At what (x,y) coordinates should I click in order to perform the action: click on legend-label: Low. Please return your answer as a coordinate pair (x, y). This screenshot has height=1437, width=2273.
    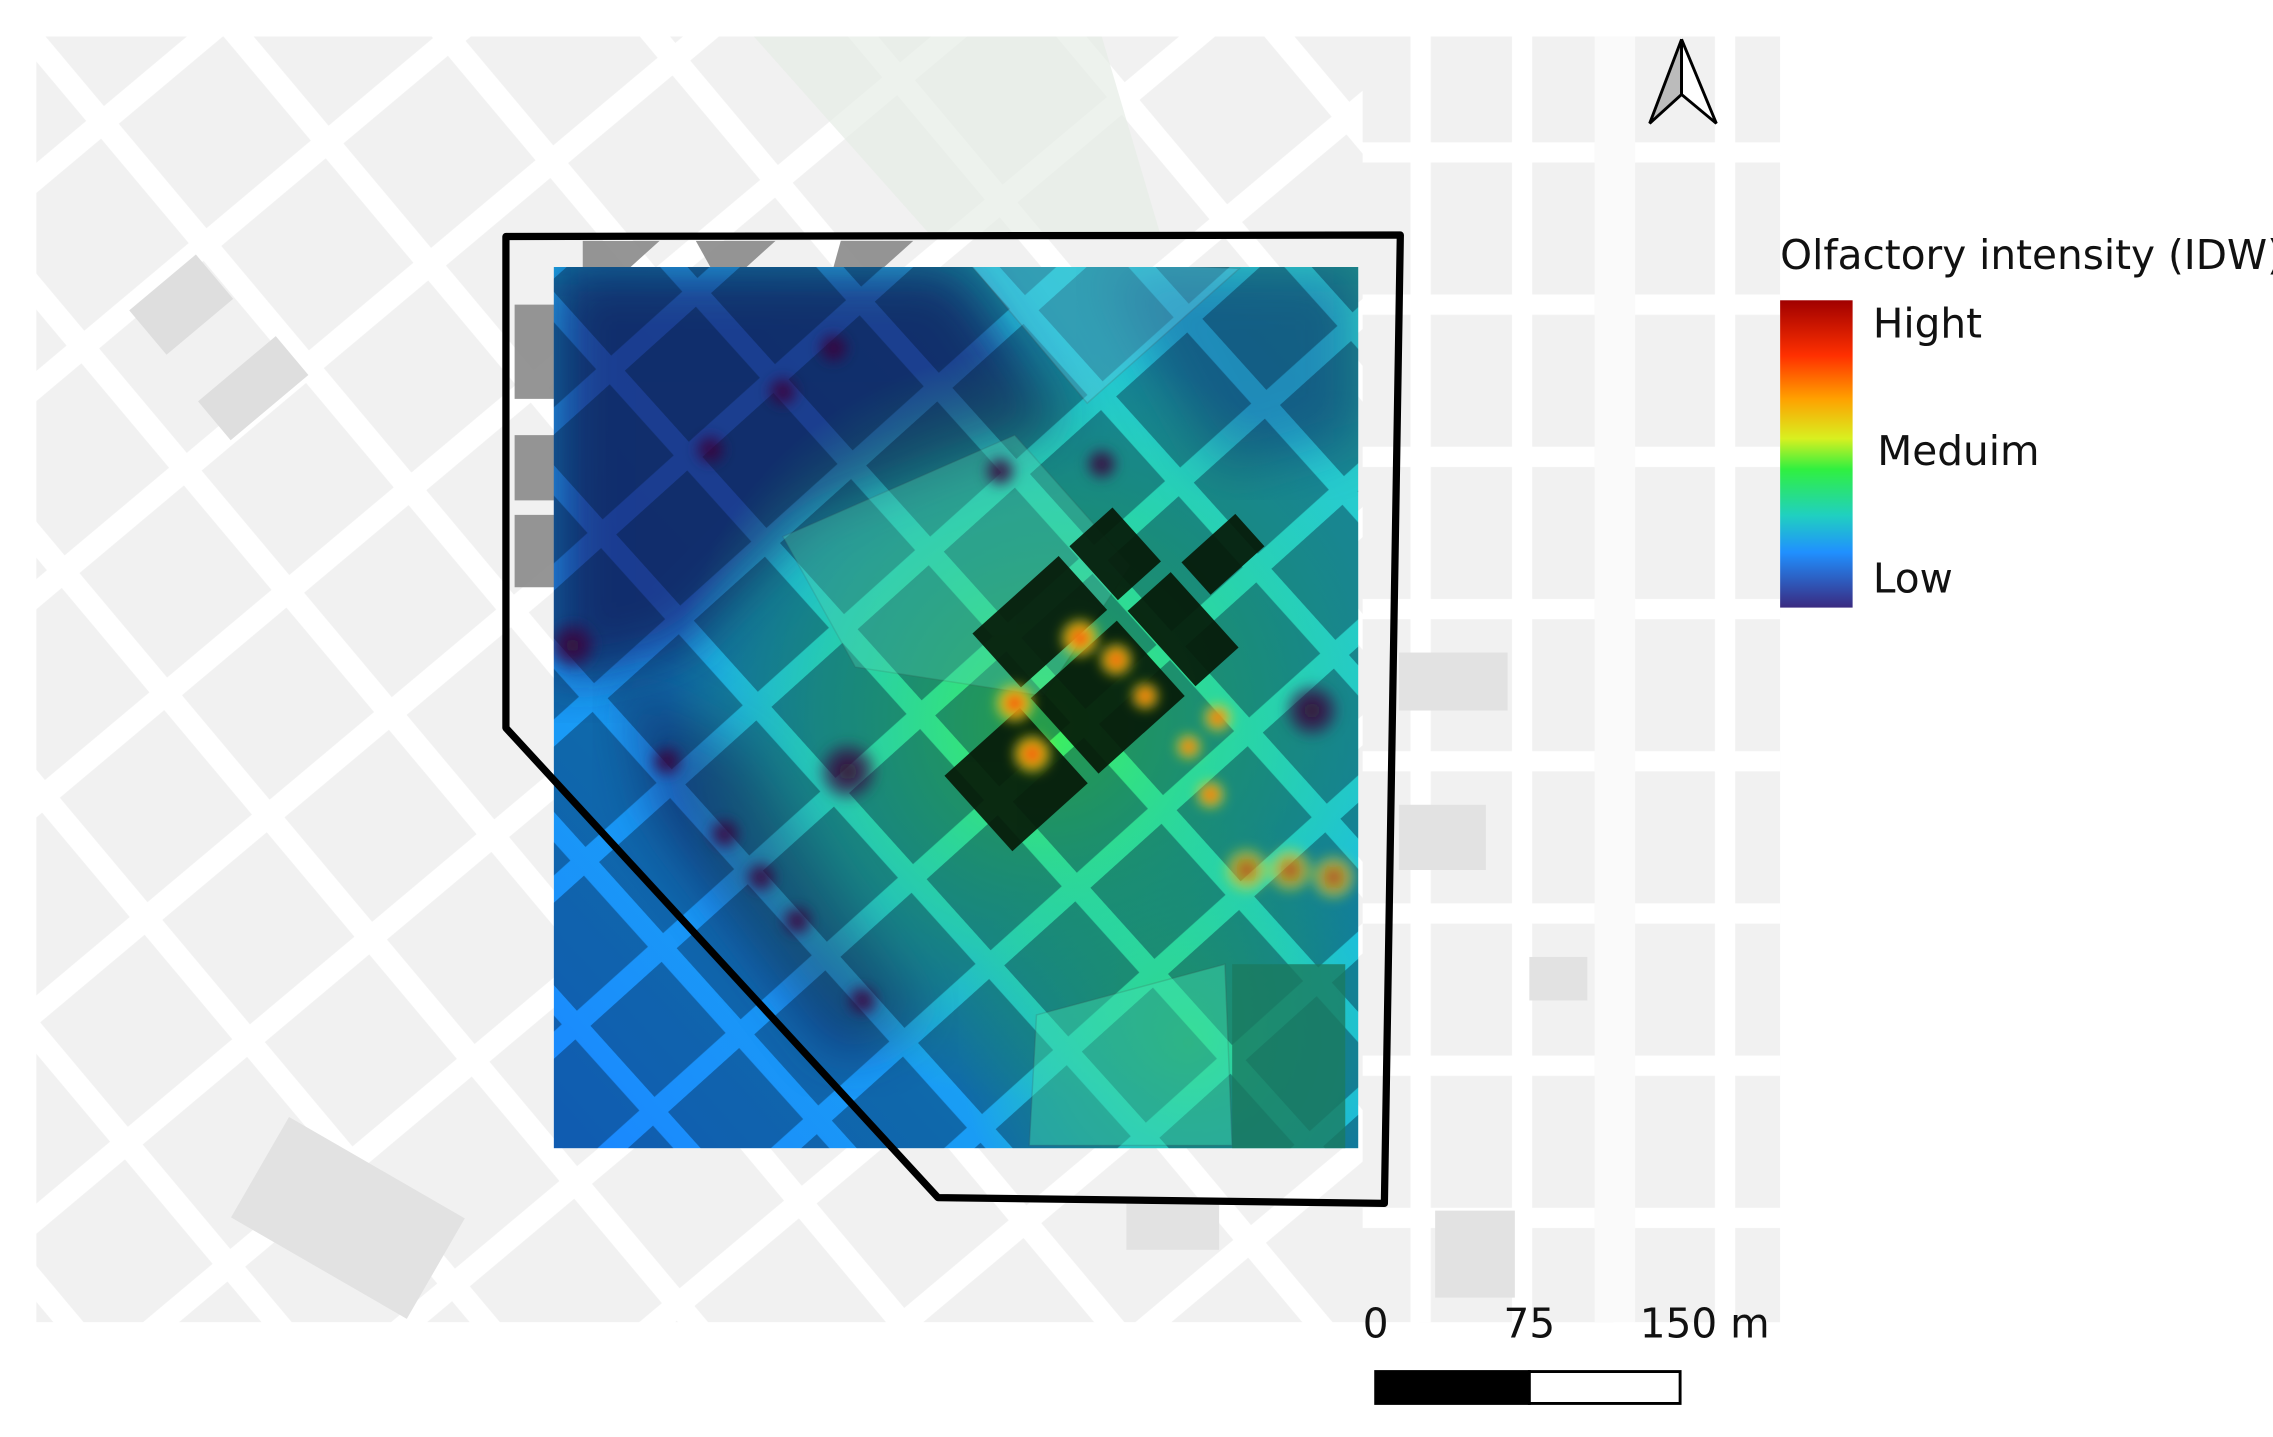
    Looking at the image, I should click on (1913, 579).